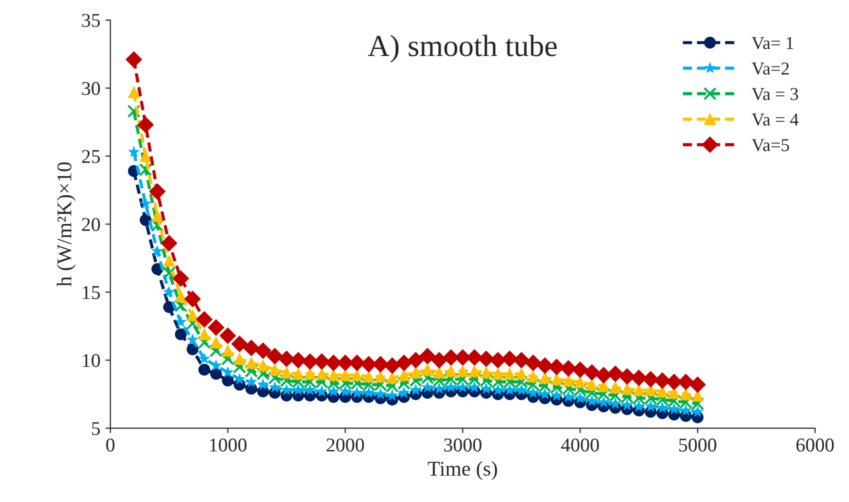  Describe the element at coordinates (463, 445) in the screenshot. I see `x-tick-label: 3000` at that location.